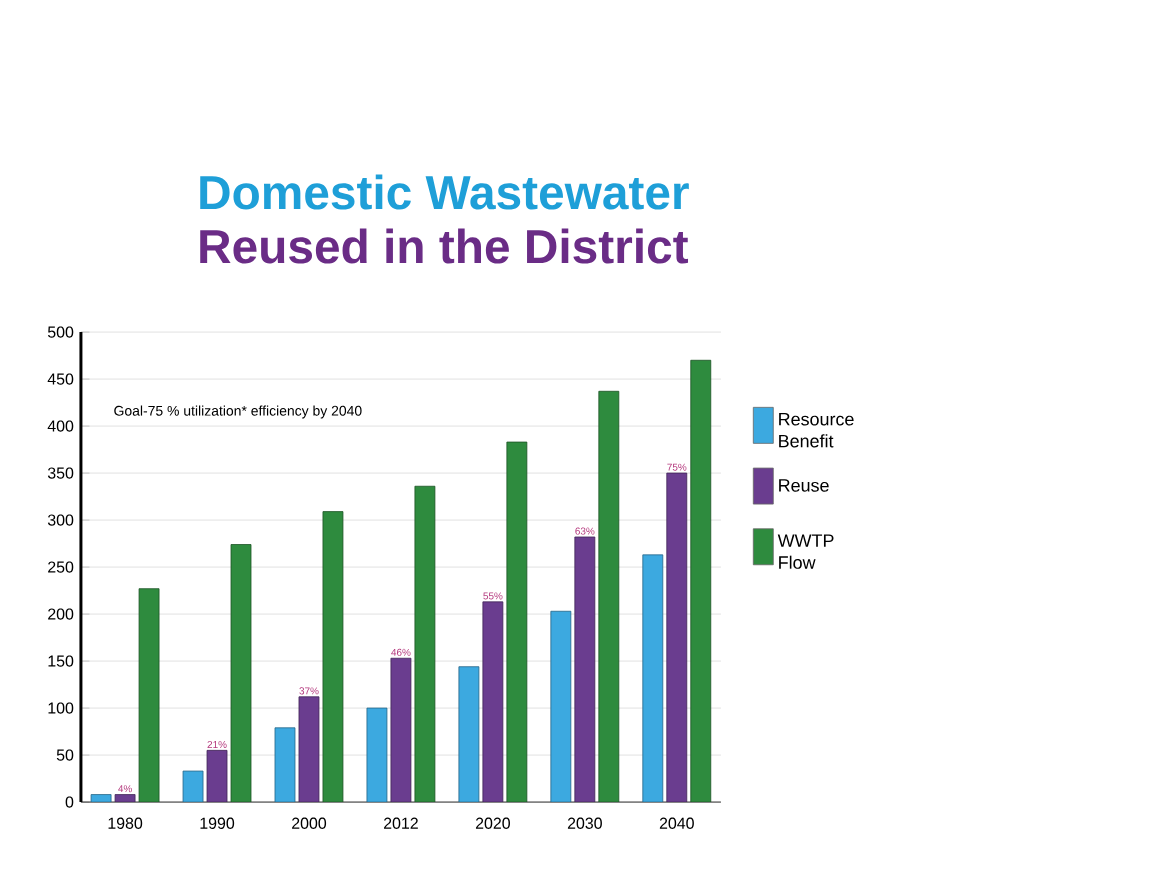 Image resolution: width=1158 pixels, height=882 pixels. I want to click on legend-label: Reuse, so click(804, 485).